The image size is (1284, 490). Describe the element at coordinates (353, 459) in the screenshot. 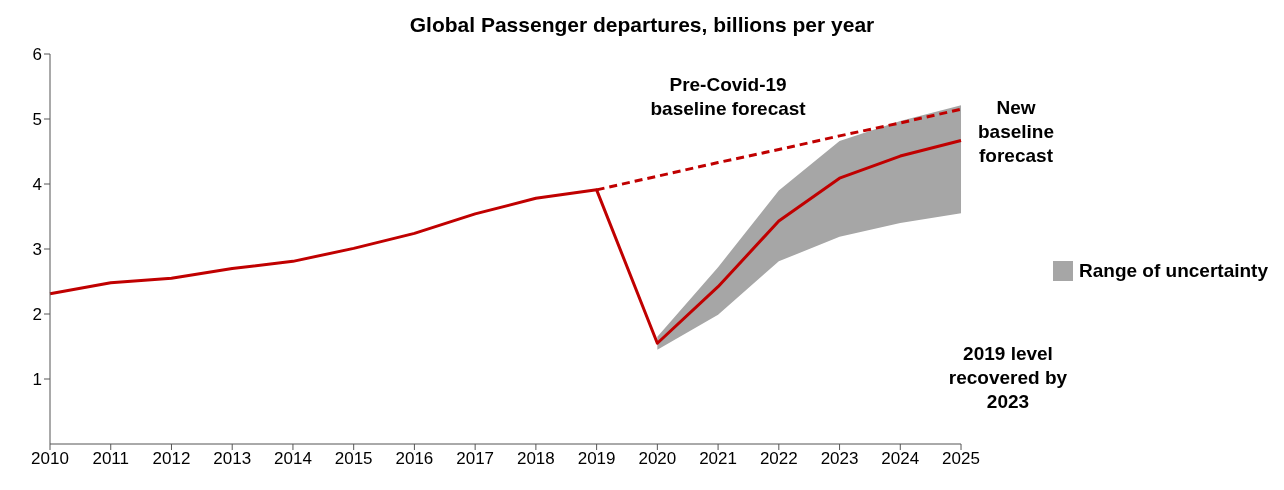

I see `x-tick-label: 2015` at that location.